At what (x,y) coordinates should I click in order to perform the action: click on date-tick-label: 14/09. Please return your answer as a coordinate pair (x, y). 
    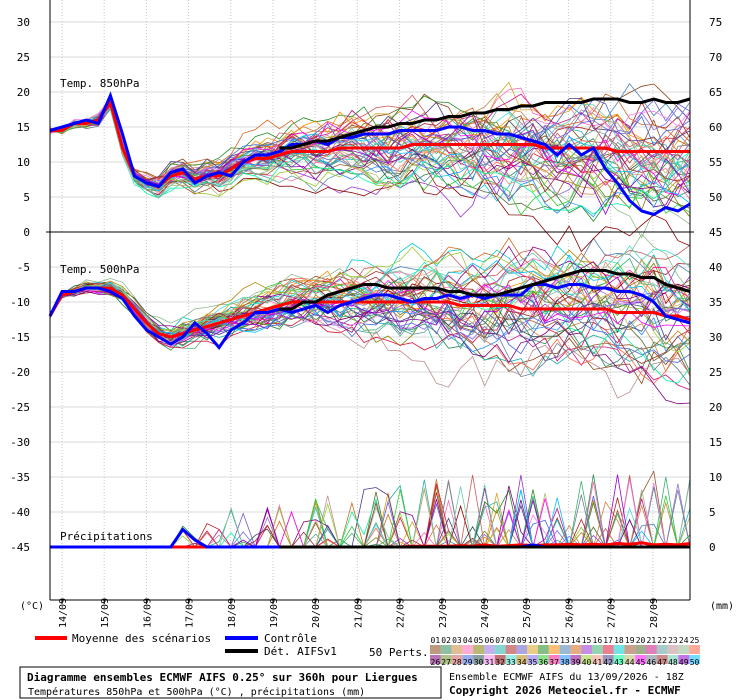
    Looking at the image, I should click on (63, 613).